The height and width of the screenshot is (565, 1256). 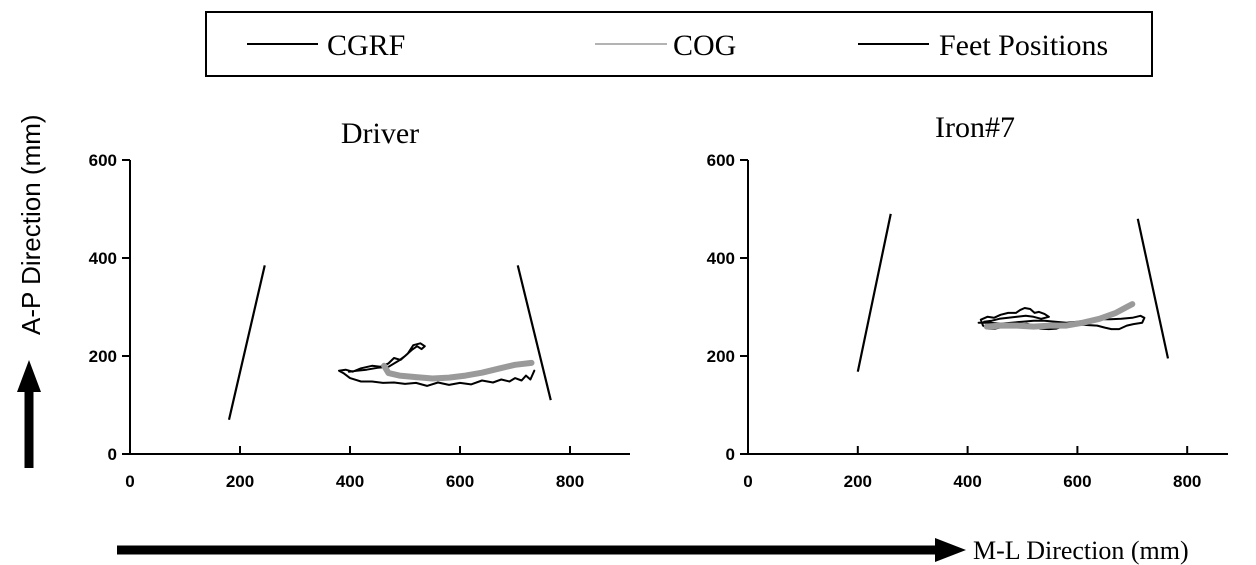 What do you see at coordinates (721, 356) in the screenshot?
I see `y-tick-label-c1-1: 200` at bounding box center [721, 356].